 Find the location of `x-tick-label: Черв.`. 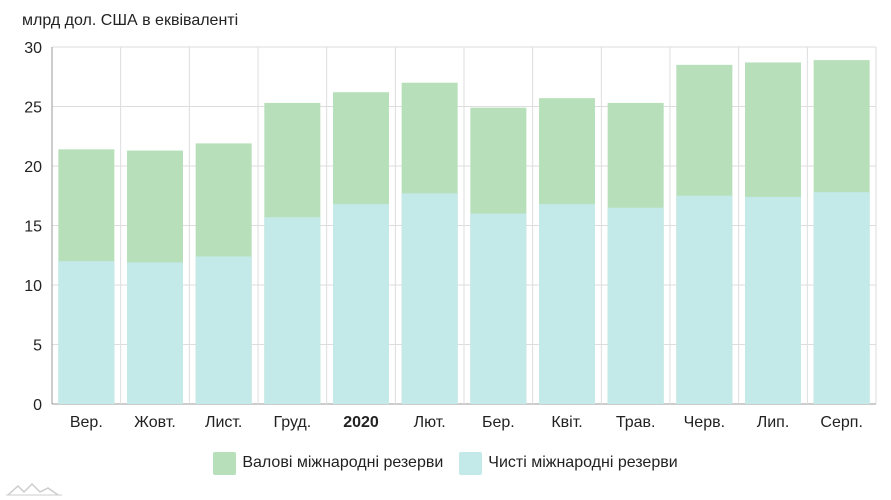

x-tick-label: Черв. is located at coordinates (704, 422).